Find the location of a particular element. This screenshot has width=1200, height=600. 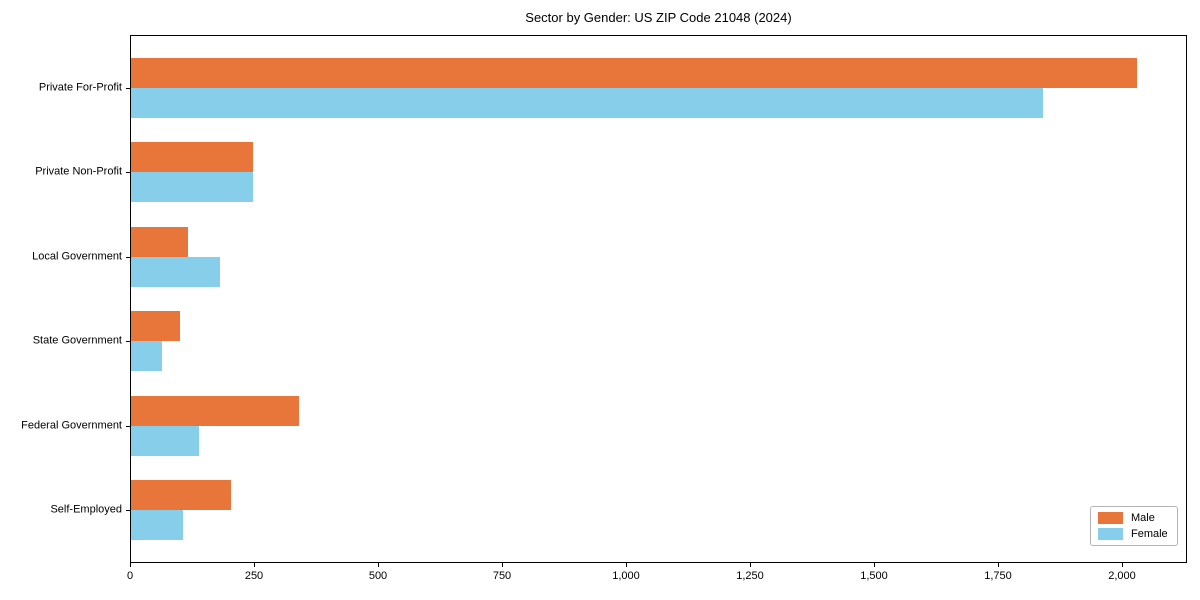

bar-male-private-for-profit is located at coordinates (634, 73).